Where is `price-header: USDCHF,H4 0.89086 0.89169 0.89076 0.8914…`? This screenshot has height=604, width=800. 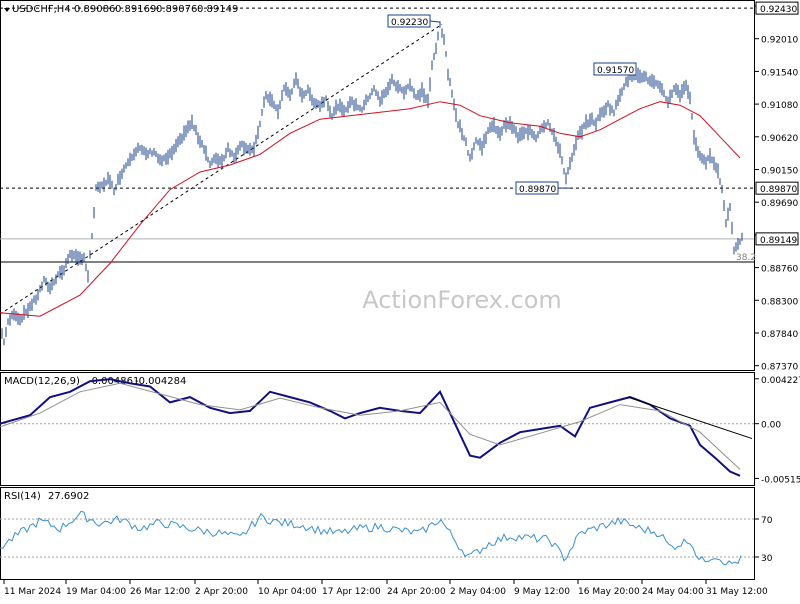
price-header: USDCHF,H4 0.89086 0.89169 0.89076 0.8914… is located at coordinates (121, 9).